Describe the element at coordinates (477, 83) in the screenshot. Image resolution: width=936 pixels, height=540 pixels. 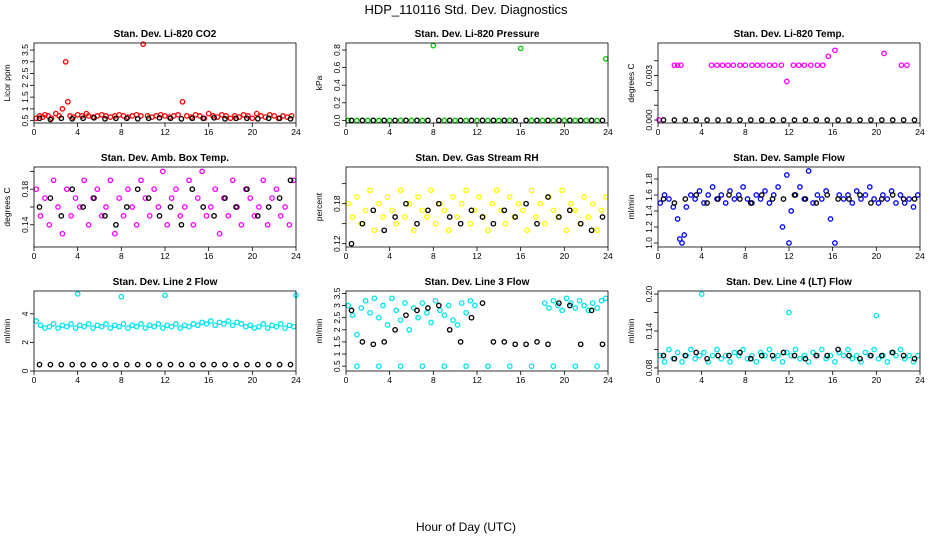
I see `plot-frame` at that location.